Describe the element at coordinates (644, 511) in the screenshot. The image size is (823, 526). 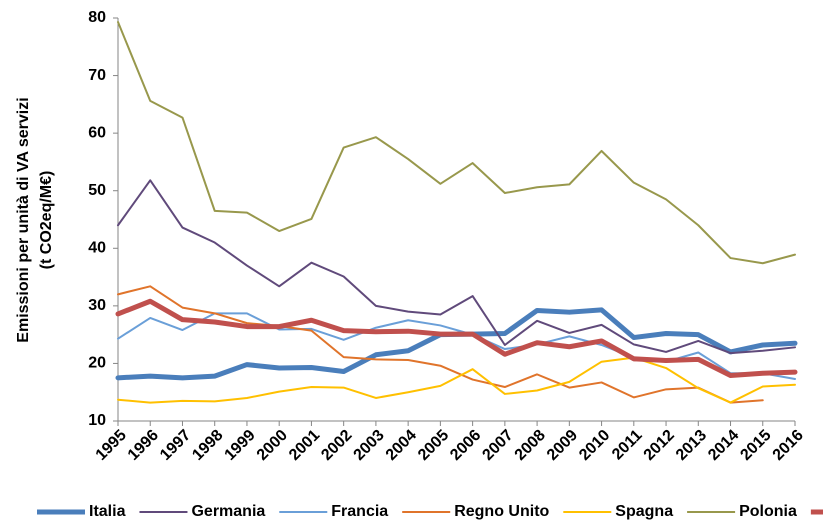
I see `legend-label: Spagna` at that location.